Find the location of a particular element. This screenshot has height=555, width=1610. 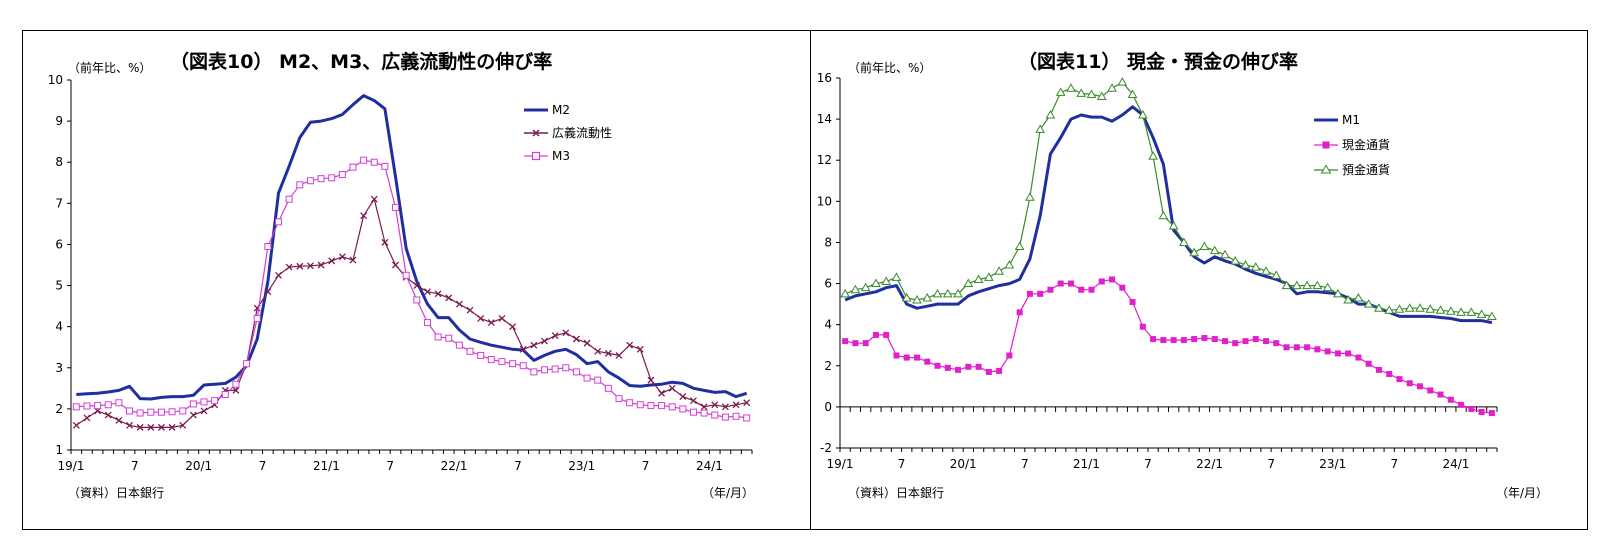

y-tick-label: 4 is located at coordinates (59, 327).